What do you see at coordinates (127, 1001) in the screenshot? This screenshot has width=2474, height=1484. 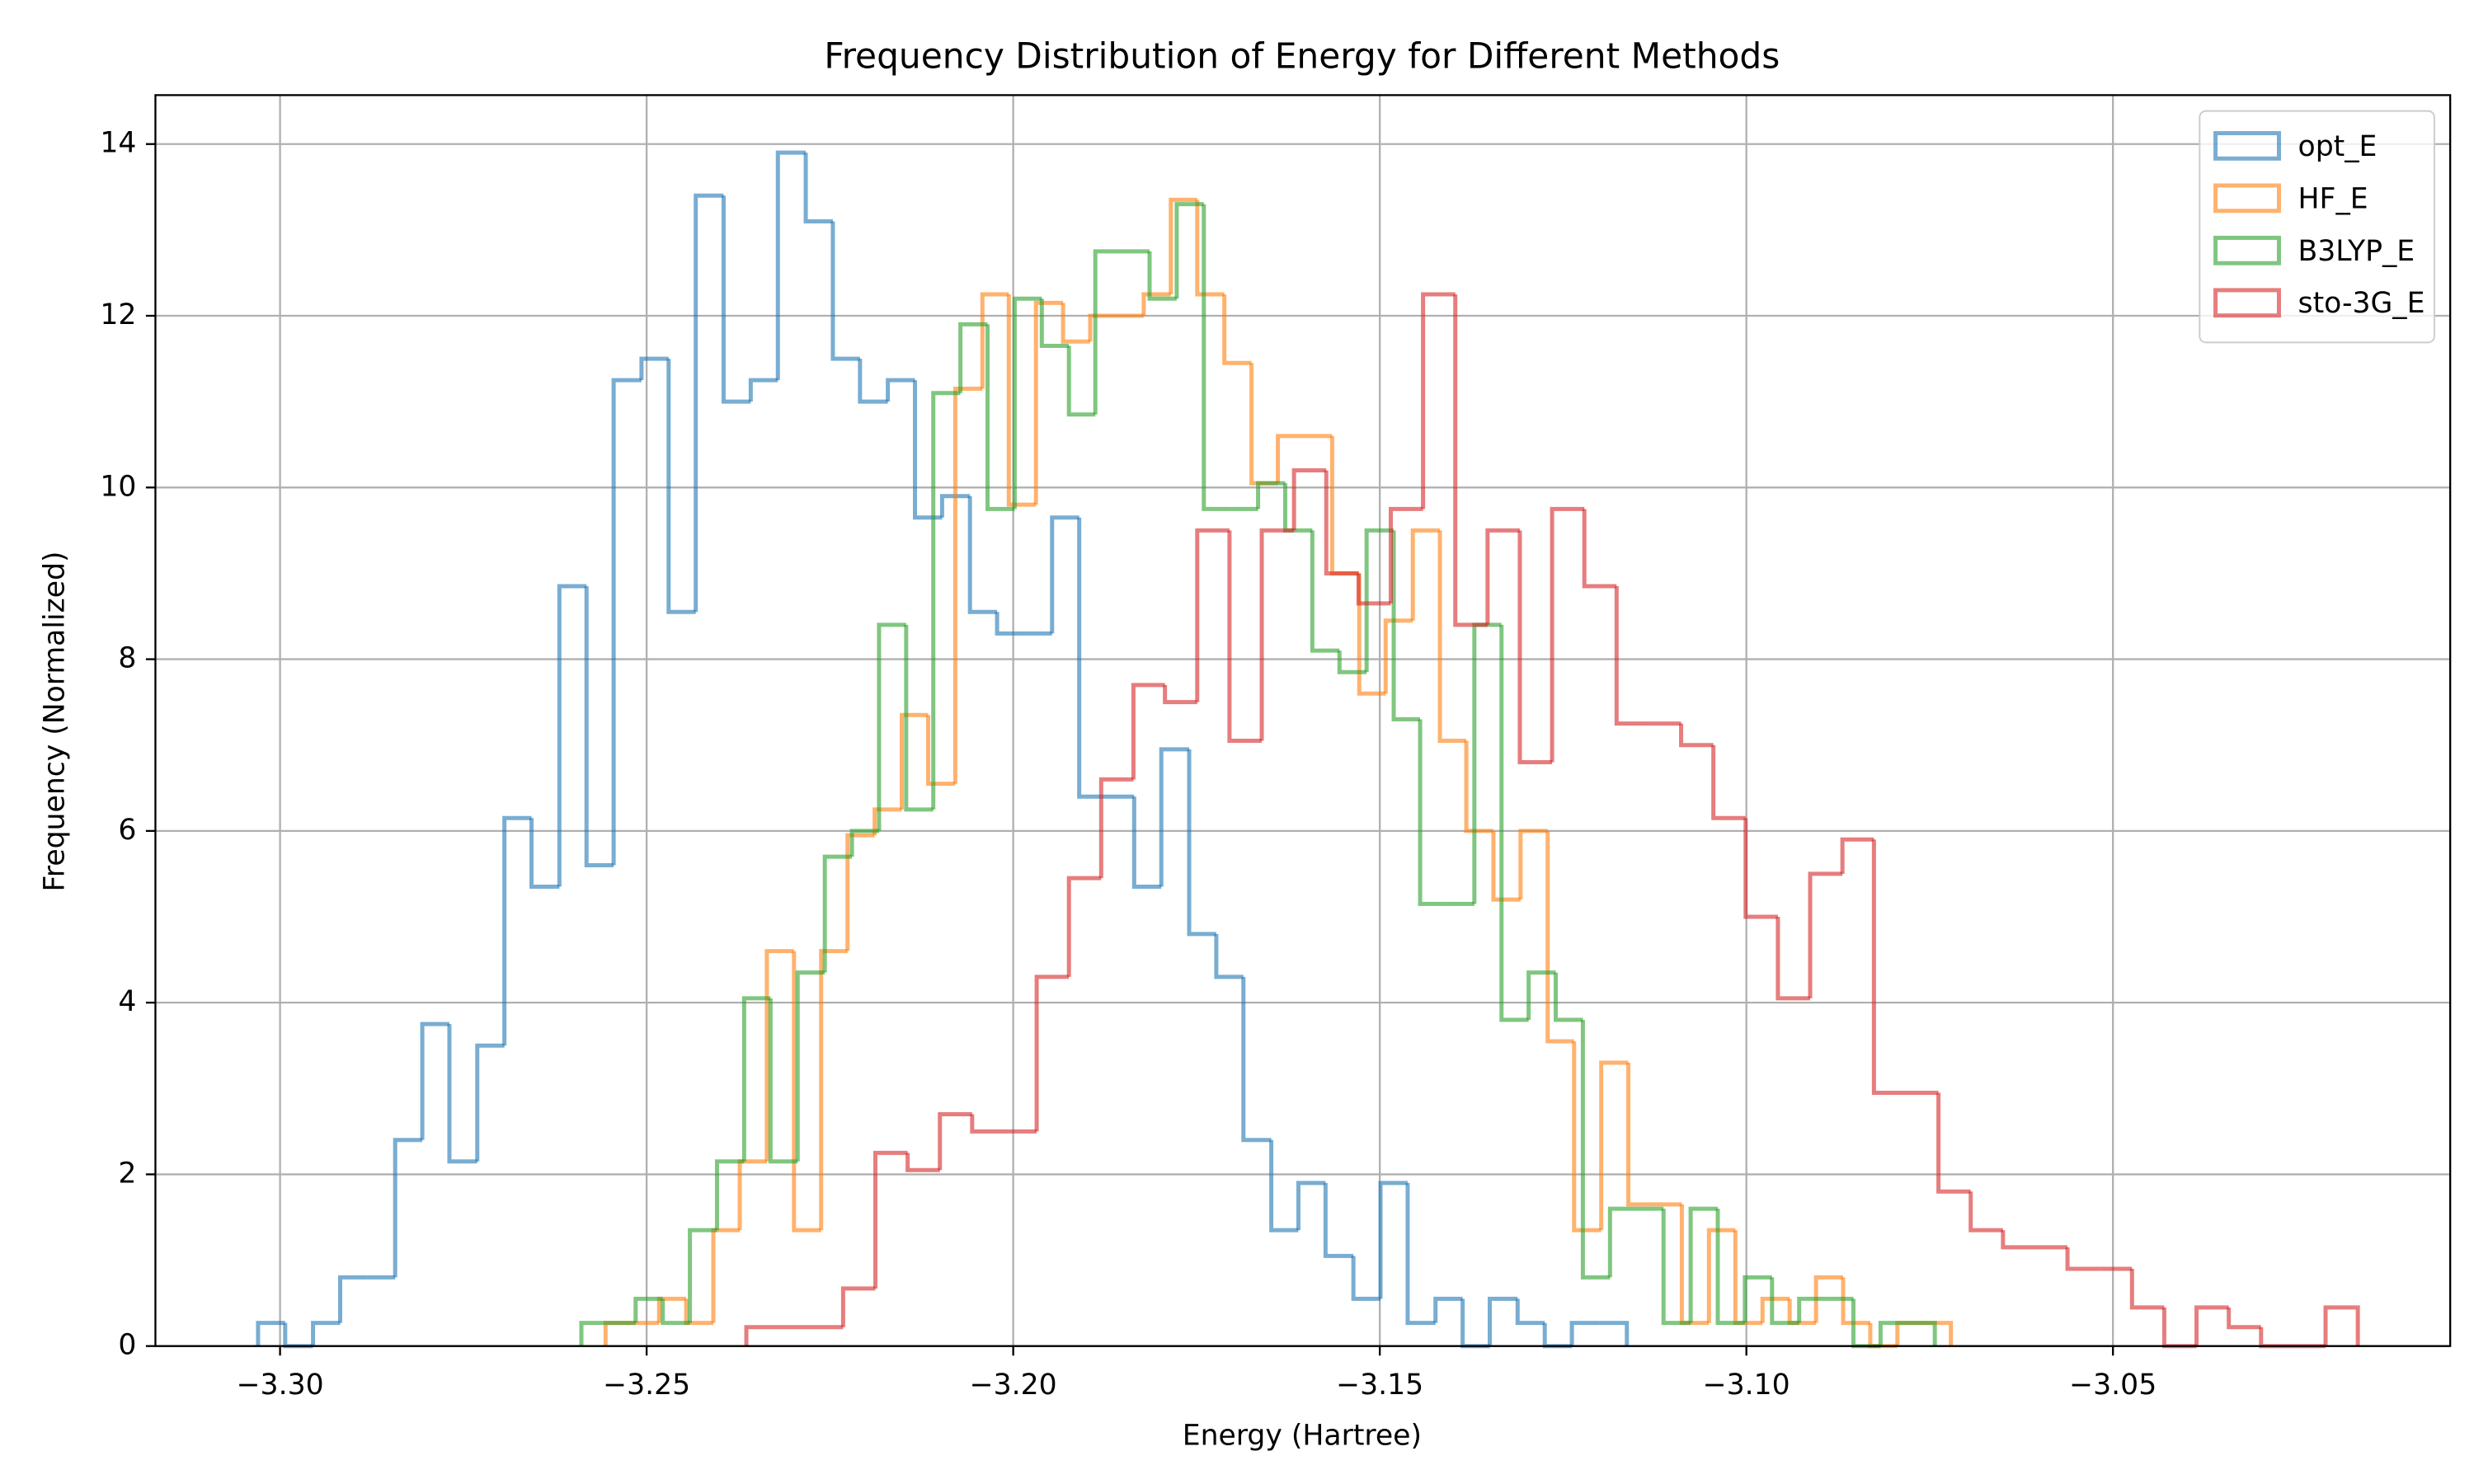 I see `y-tick-label: 4` at bounding box center [127, 1001].